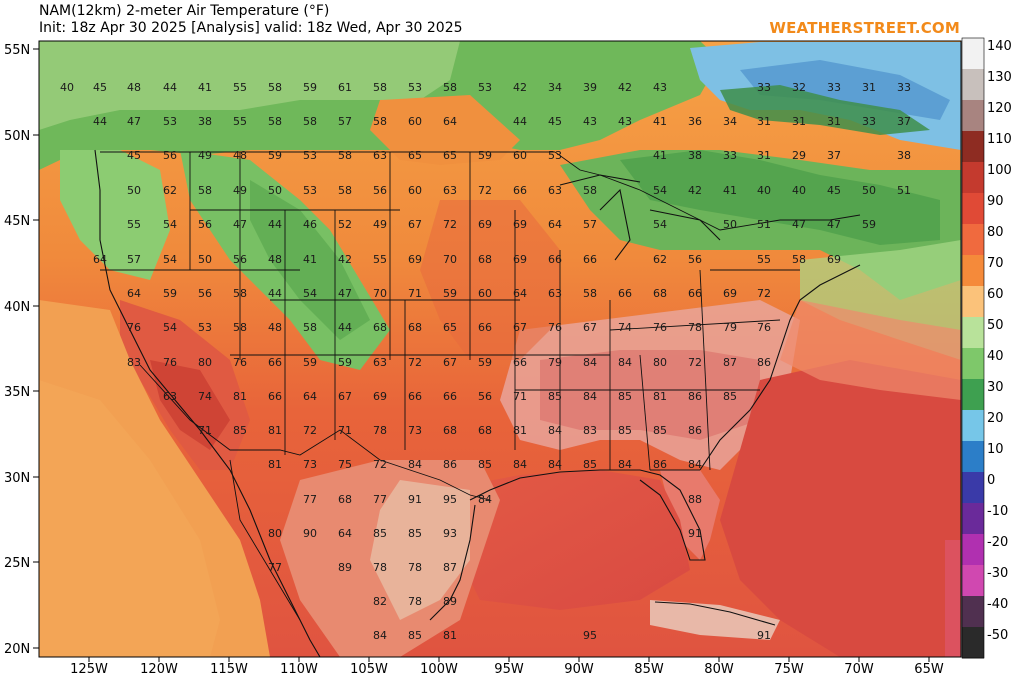  Describe the element at coordinates (450, 635) in the screenshot. I see `station-temp-254: 81` at that location.